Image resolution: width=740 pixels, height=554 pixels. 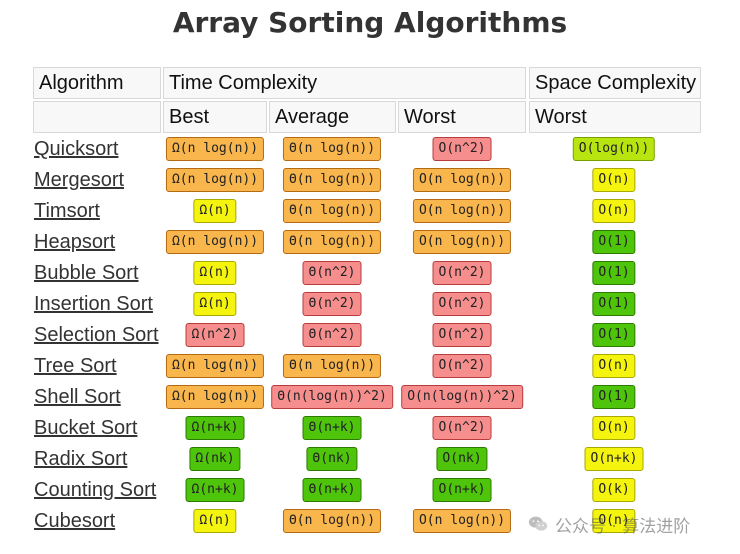 What do you see at coordinates (215, 117) in the screenshot?
I see `header-best: Best` at bounding box center [215, 117].